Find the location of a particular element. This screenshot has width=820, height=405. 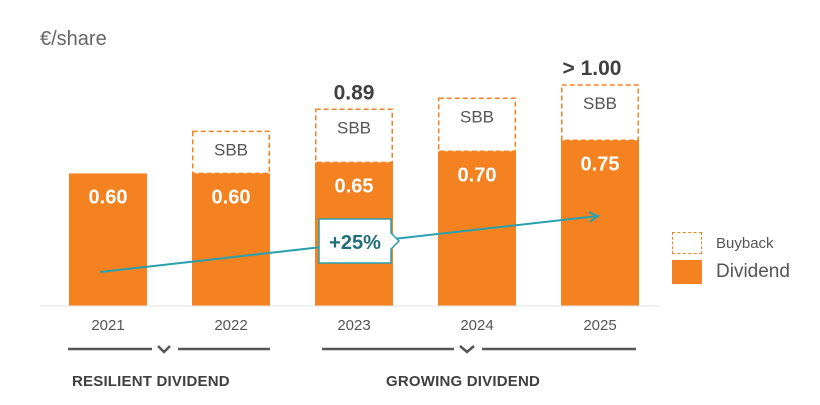

dividend-value-label-2023: 0.65 is located at coordinates (354, 186).